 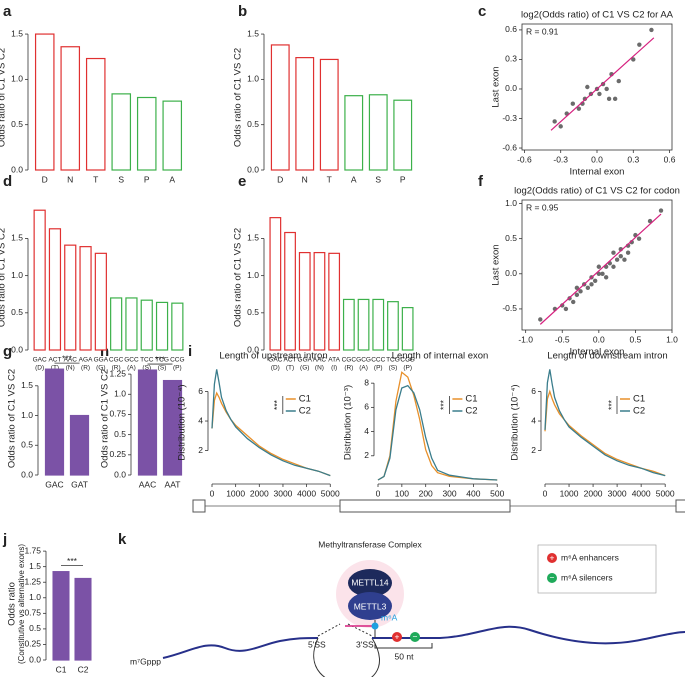 I want to click on exon-upstream, so click(x=240, y=648).